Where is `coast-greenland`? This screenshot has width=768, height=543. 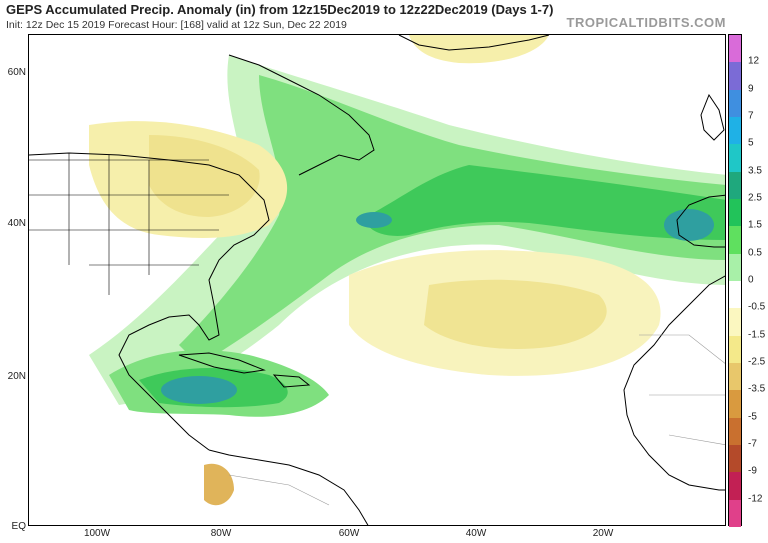
coast-greenland is located at coordinates (474, 43).